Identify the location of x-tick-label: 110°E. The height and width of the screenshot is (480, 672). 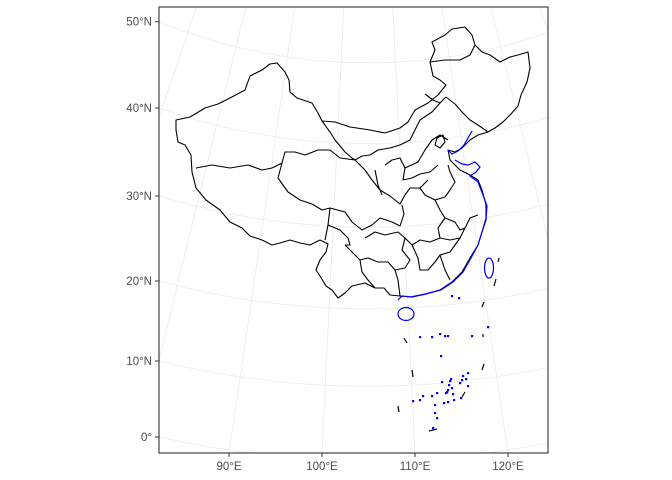
(415, 467).